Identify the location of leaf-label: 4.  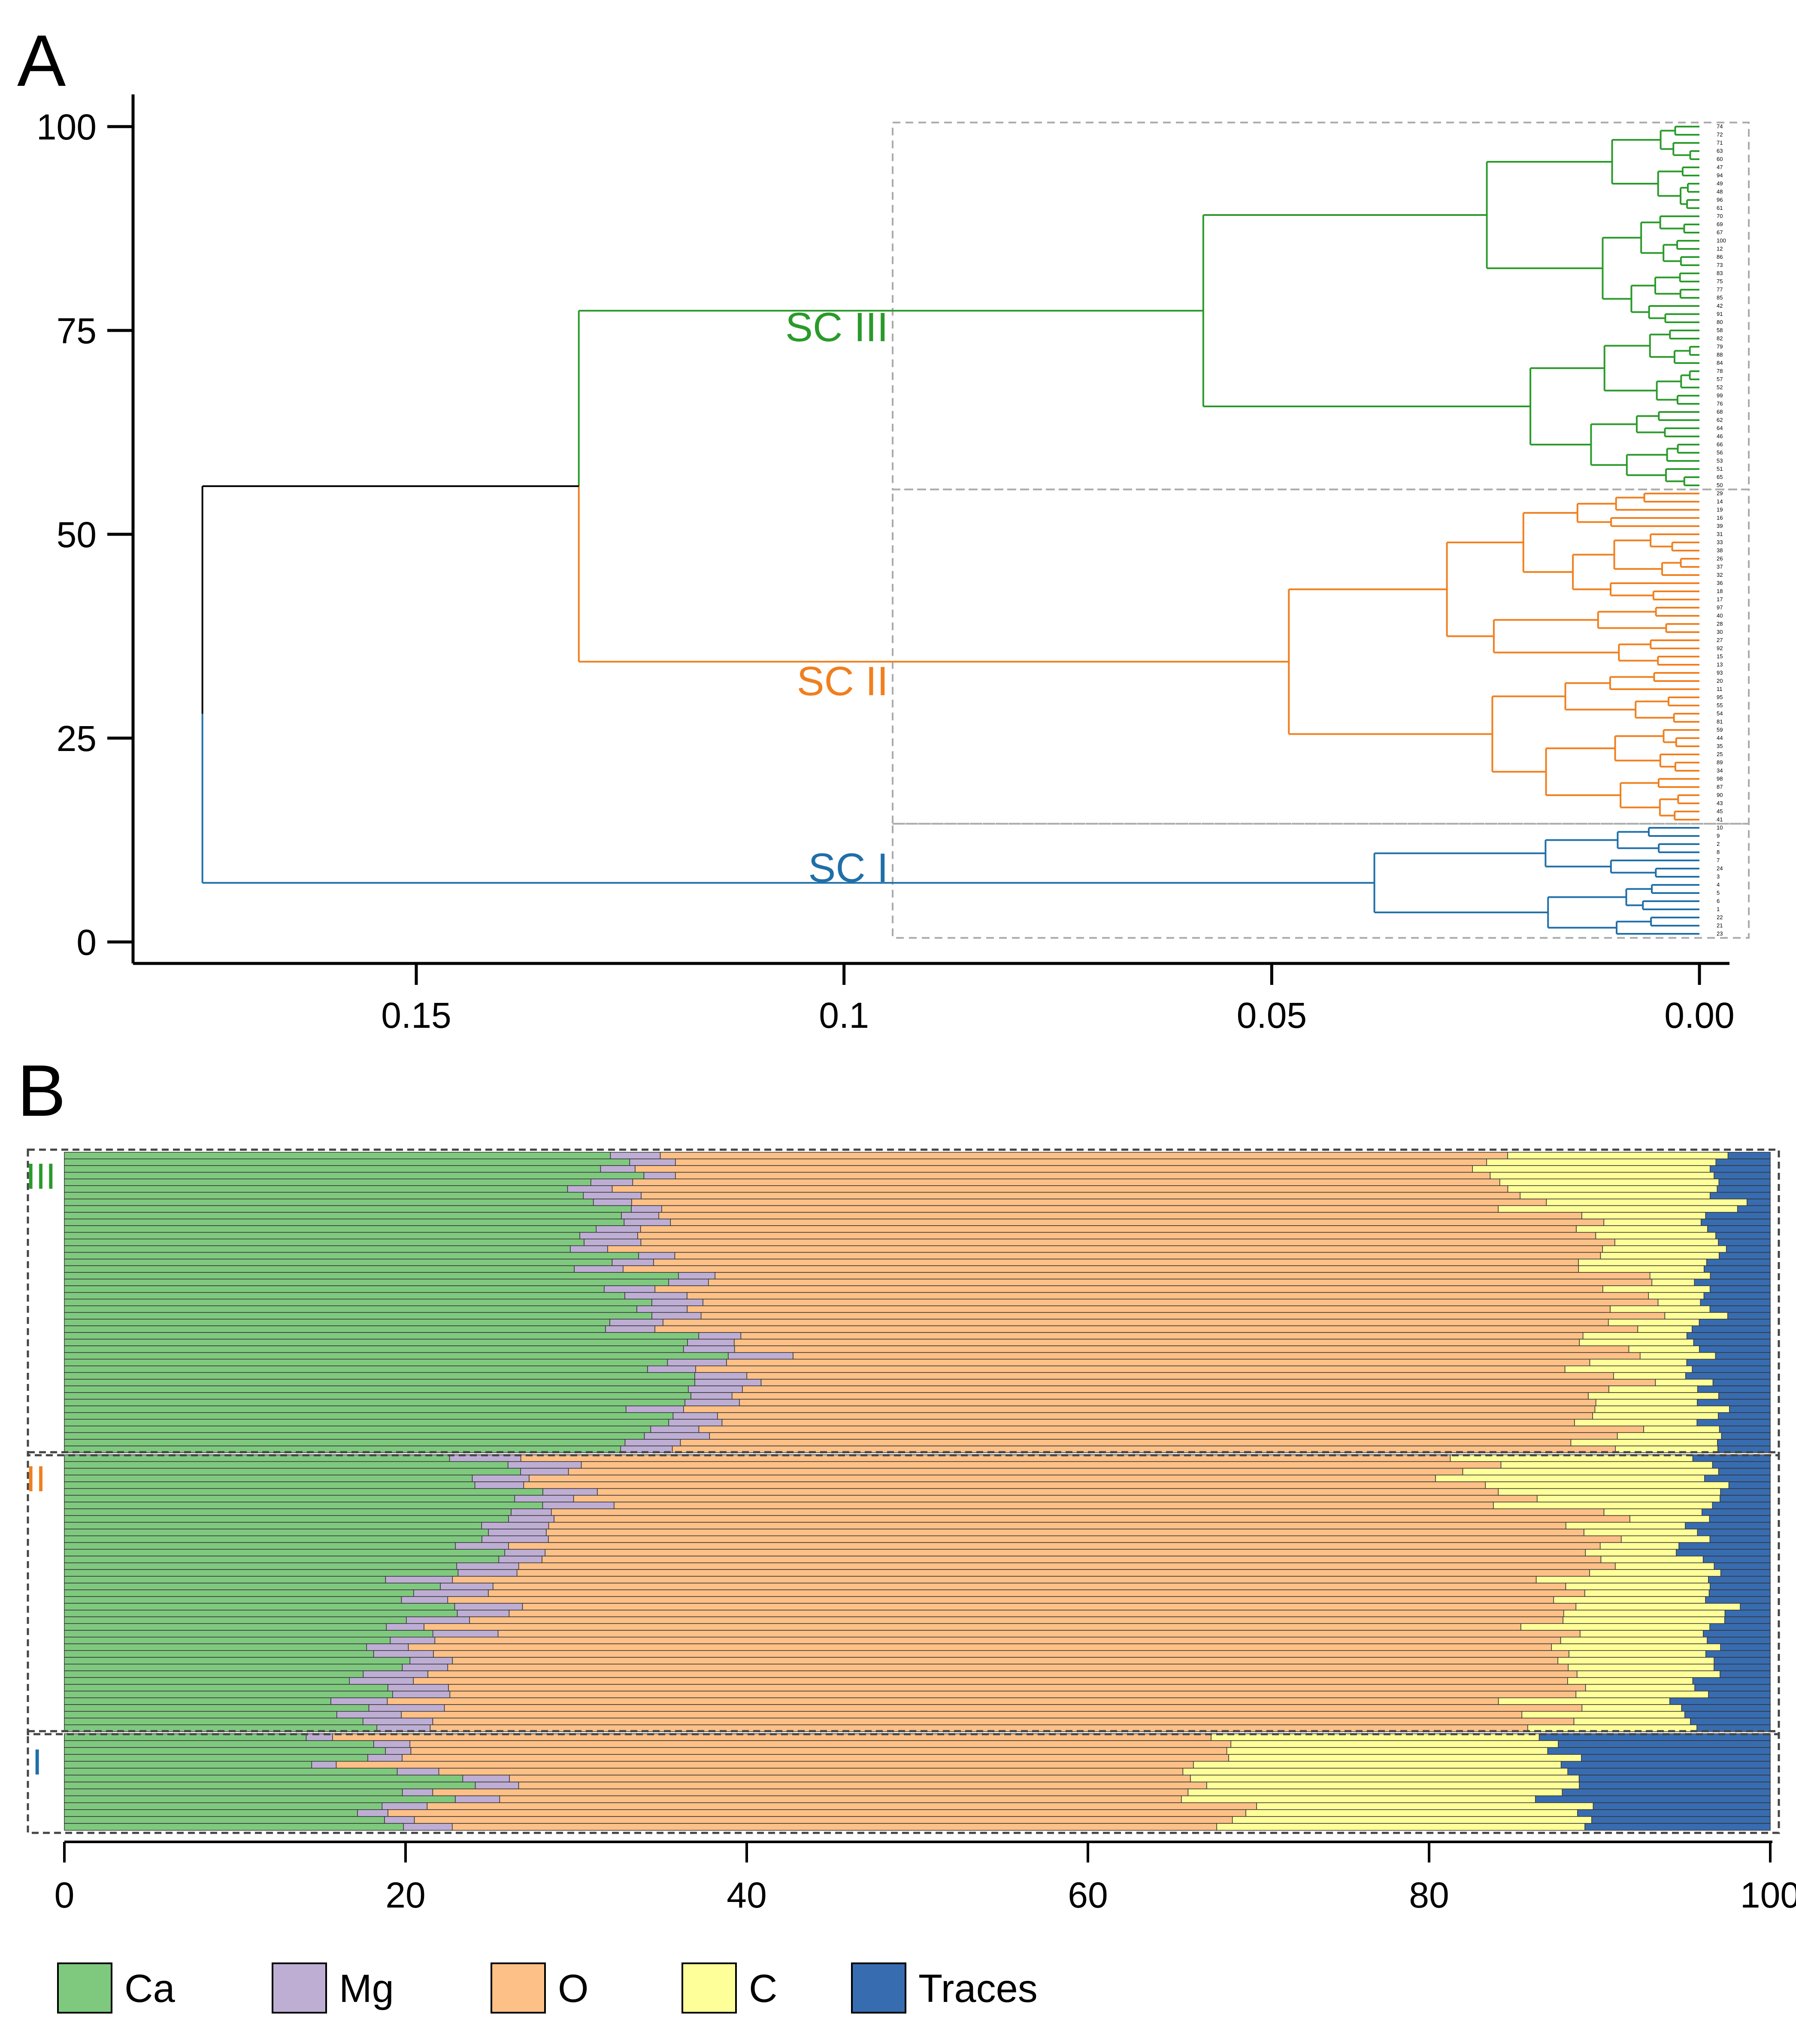
(1718, 884).